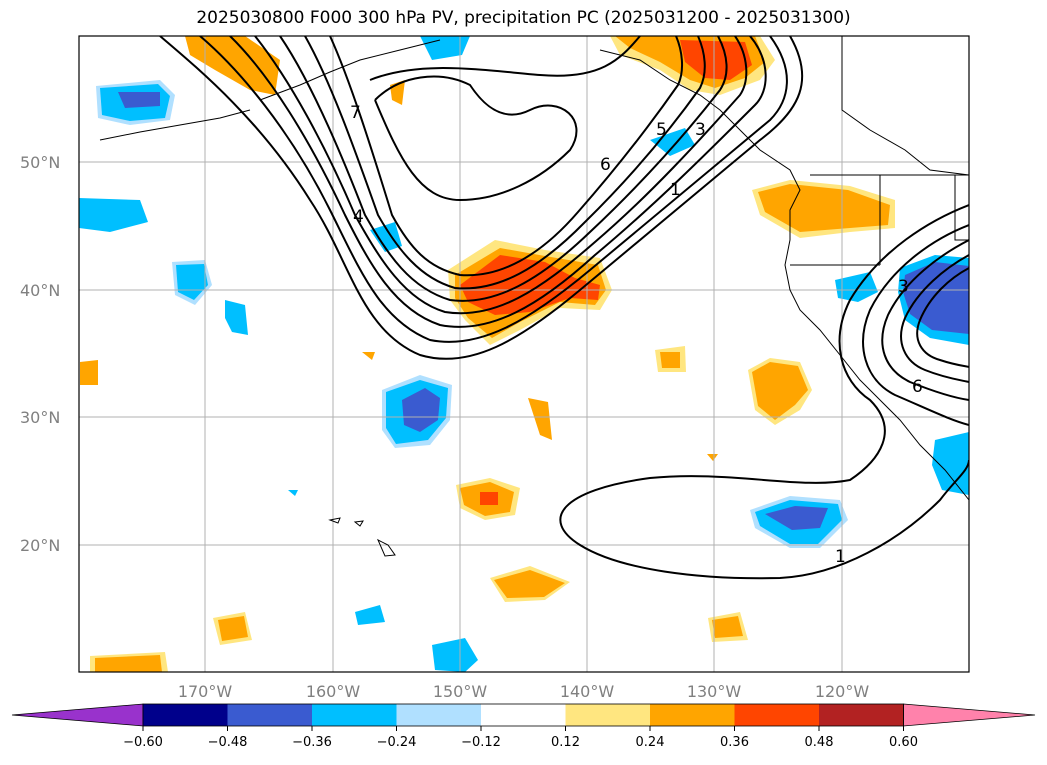 The height and width of the screenshot is (765, 1047). What do you see at coordinates (40, 417) in the screenshot?
I see `lat-label: 30°N` at bounding box center [40, 417].